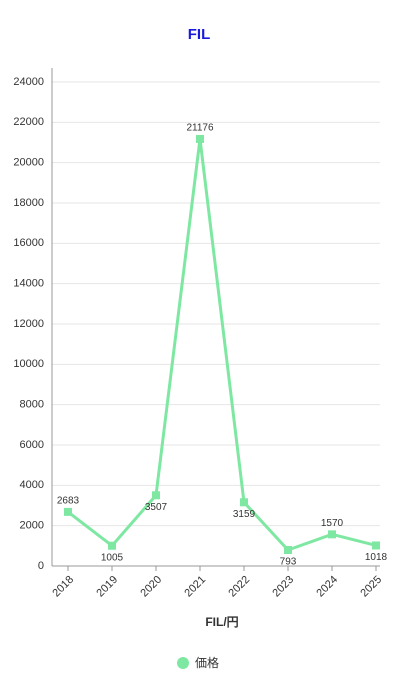 This screenshot has width=400, height=683. Describe the element at coordinates (28, 243) in the screenshot. I see `y-tick-label: 16000` at that location.